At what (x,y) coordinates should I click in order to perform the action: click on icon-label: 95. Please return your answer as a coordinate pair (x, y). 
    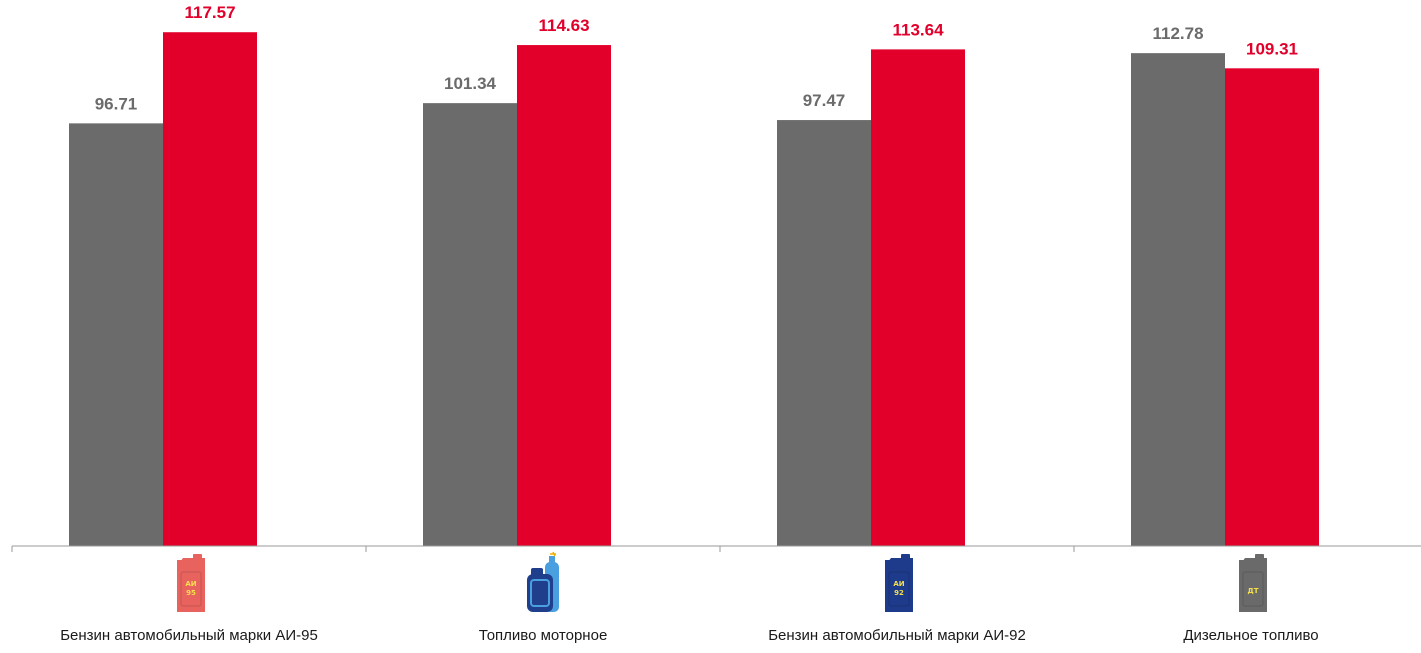
    Looking at the image, I should click on (191, 593).